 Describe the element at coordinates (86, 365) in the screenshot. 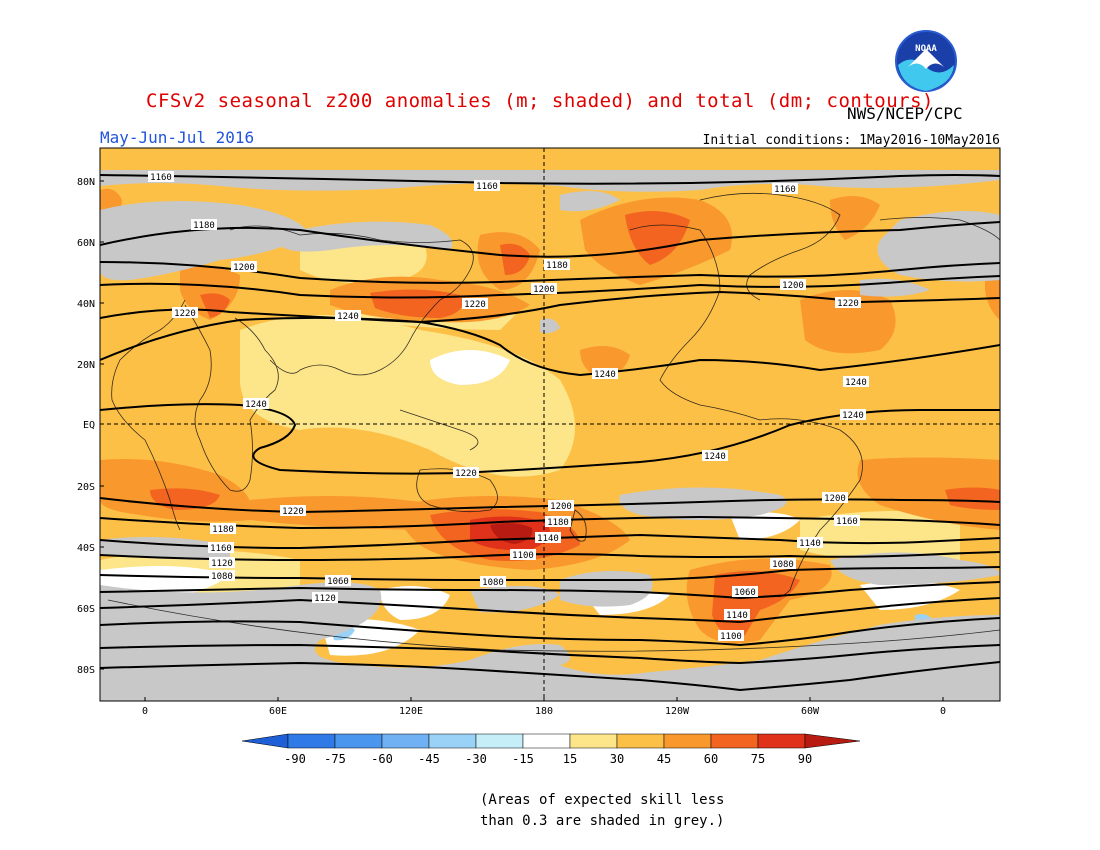

I see `svg-text: 20N` at that location.